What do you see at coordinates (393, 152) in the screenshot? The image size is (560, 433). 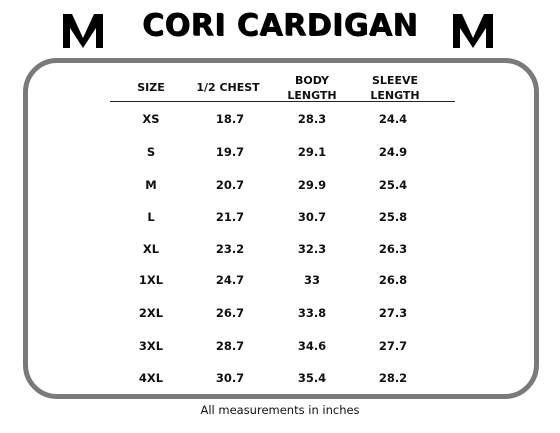 I see `sleeve-length-cell: 24.9` at bounding box center [393, 152].